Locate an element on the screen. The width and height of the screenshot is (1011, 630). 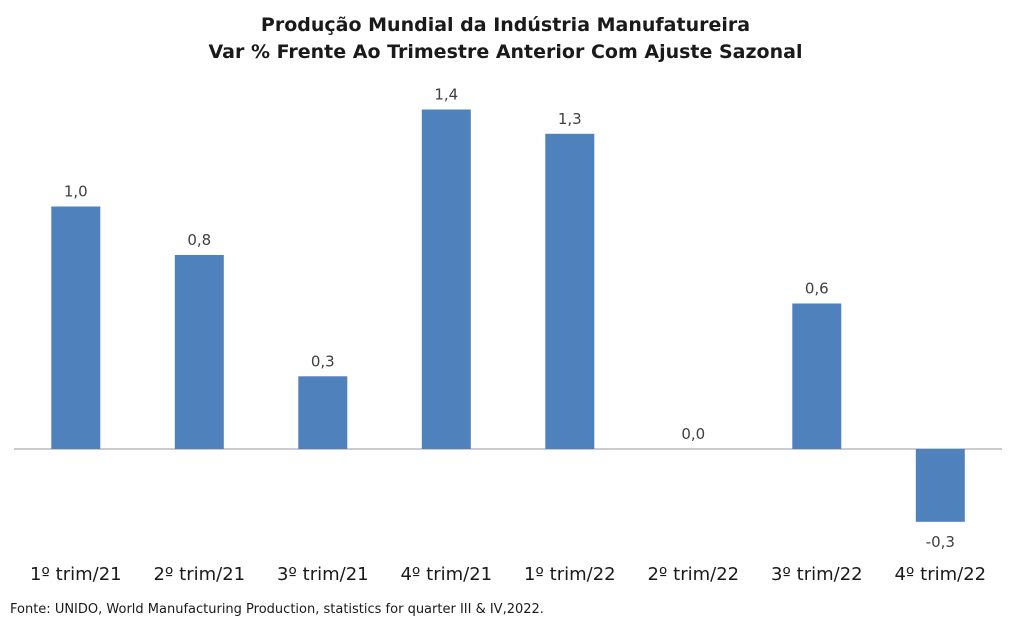
category-label-2: 2º trim/21 is located at coordinates (199, 574).